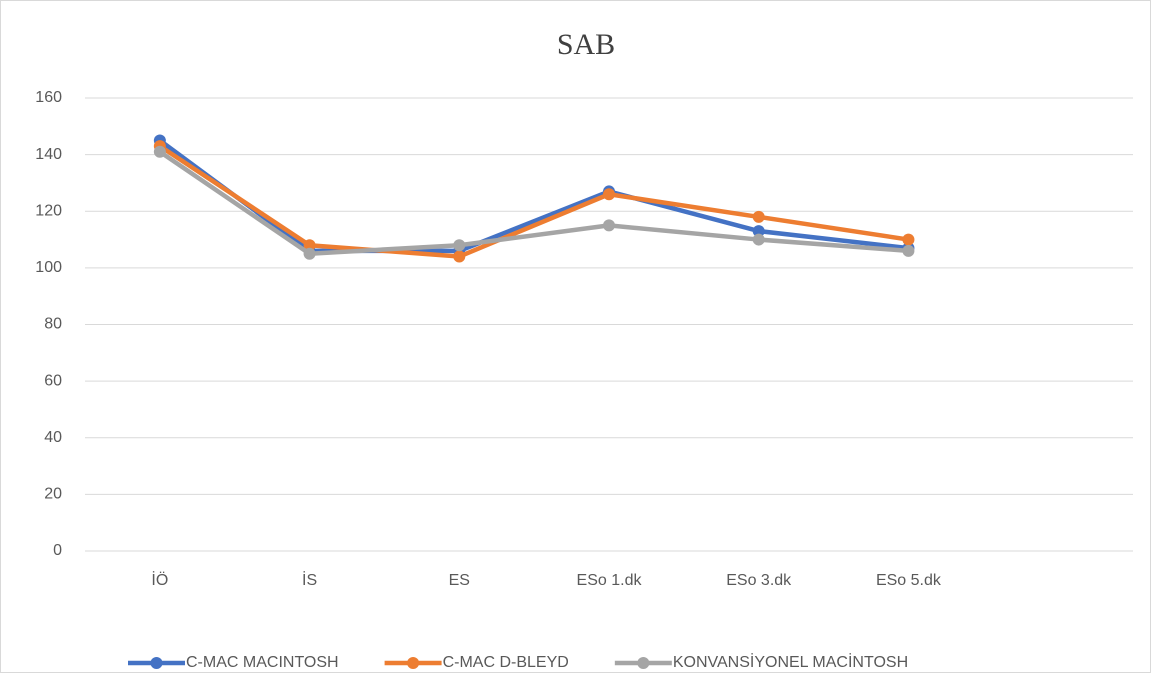 The height and width of the screenshot is (675, 1152). What do you see at coordinates (48, 154) in the screenshot?
I see `y-tick-label: 140` at bounding box center [48, 154].